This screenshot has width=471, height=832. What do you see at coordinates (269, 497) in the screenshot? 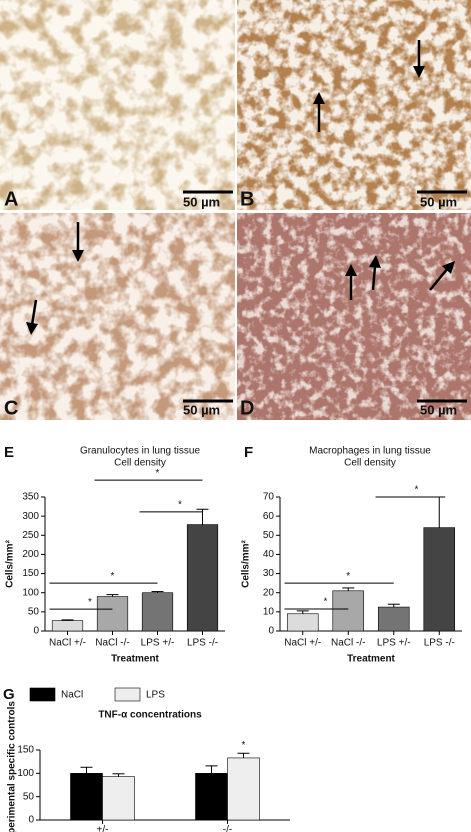
I see `y-tick-label: 70` at bounding box center [269, 497].